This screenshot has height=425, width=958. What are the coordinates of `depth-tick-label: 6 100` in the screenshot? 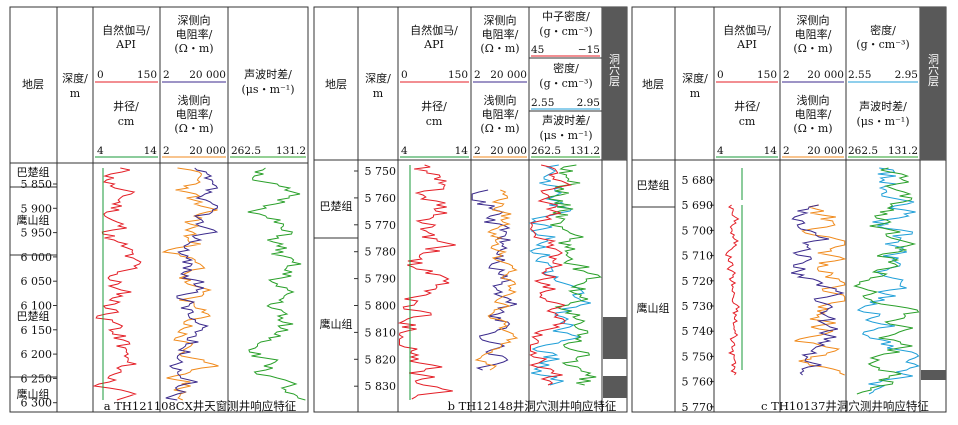 It's located at (37, 306).